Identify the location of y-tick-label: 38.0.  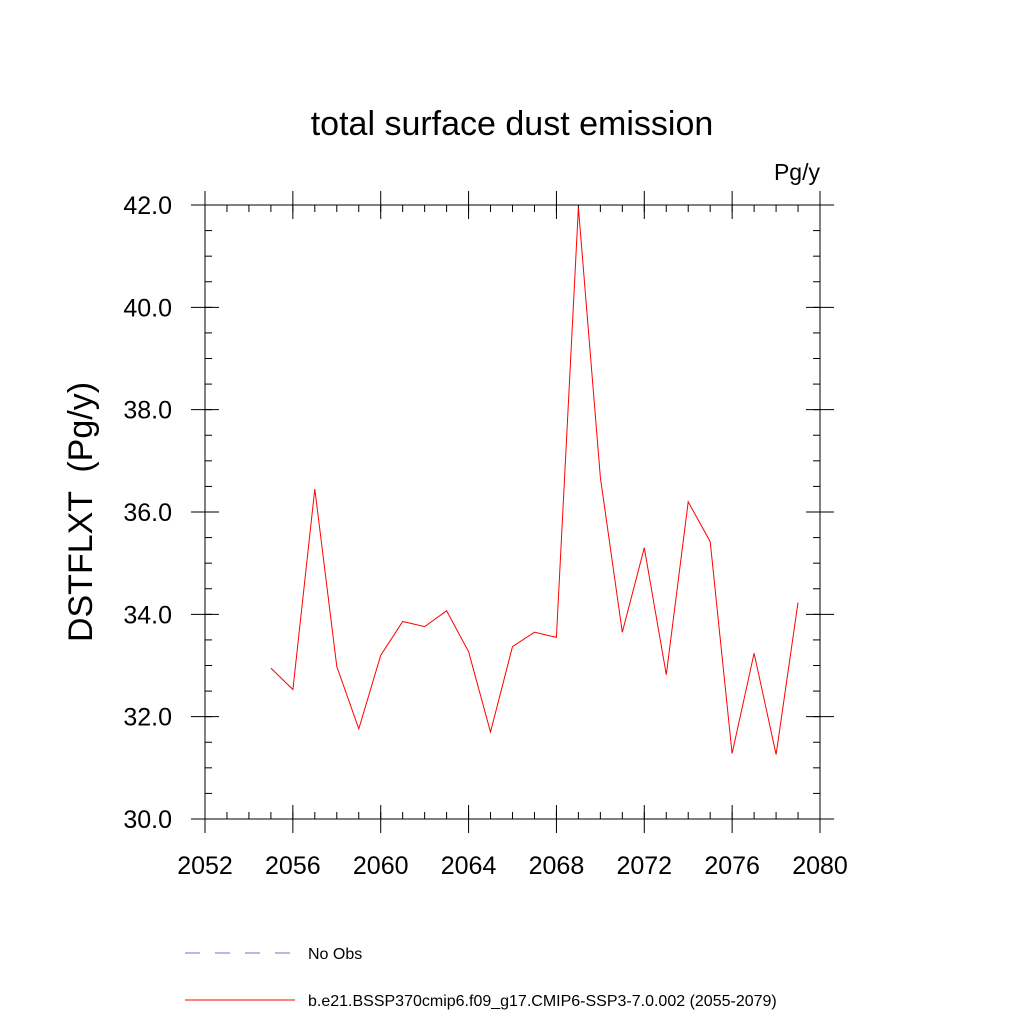
(147, 411).